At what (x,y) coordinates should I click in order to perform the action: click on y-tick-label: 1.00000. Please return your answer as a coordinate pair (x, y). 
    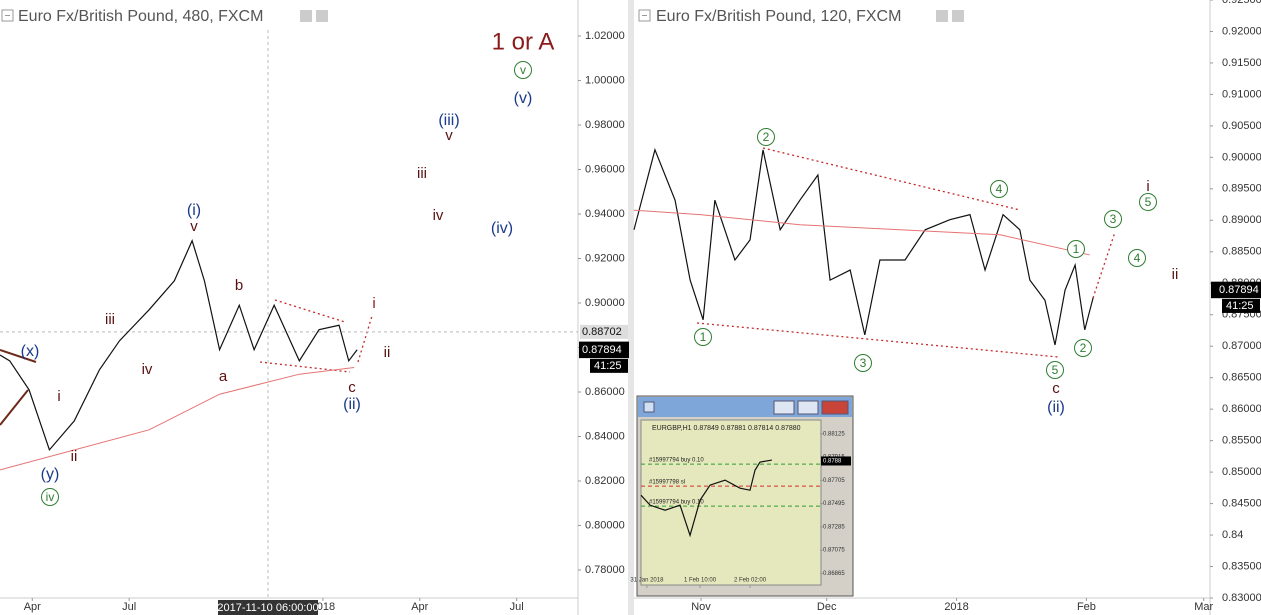
    Looking at the image, I should click on (605, 80).